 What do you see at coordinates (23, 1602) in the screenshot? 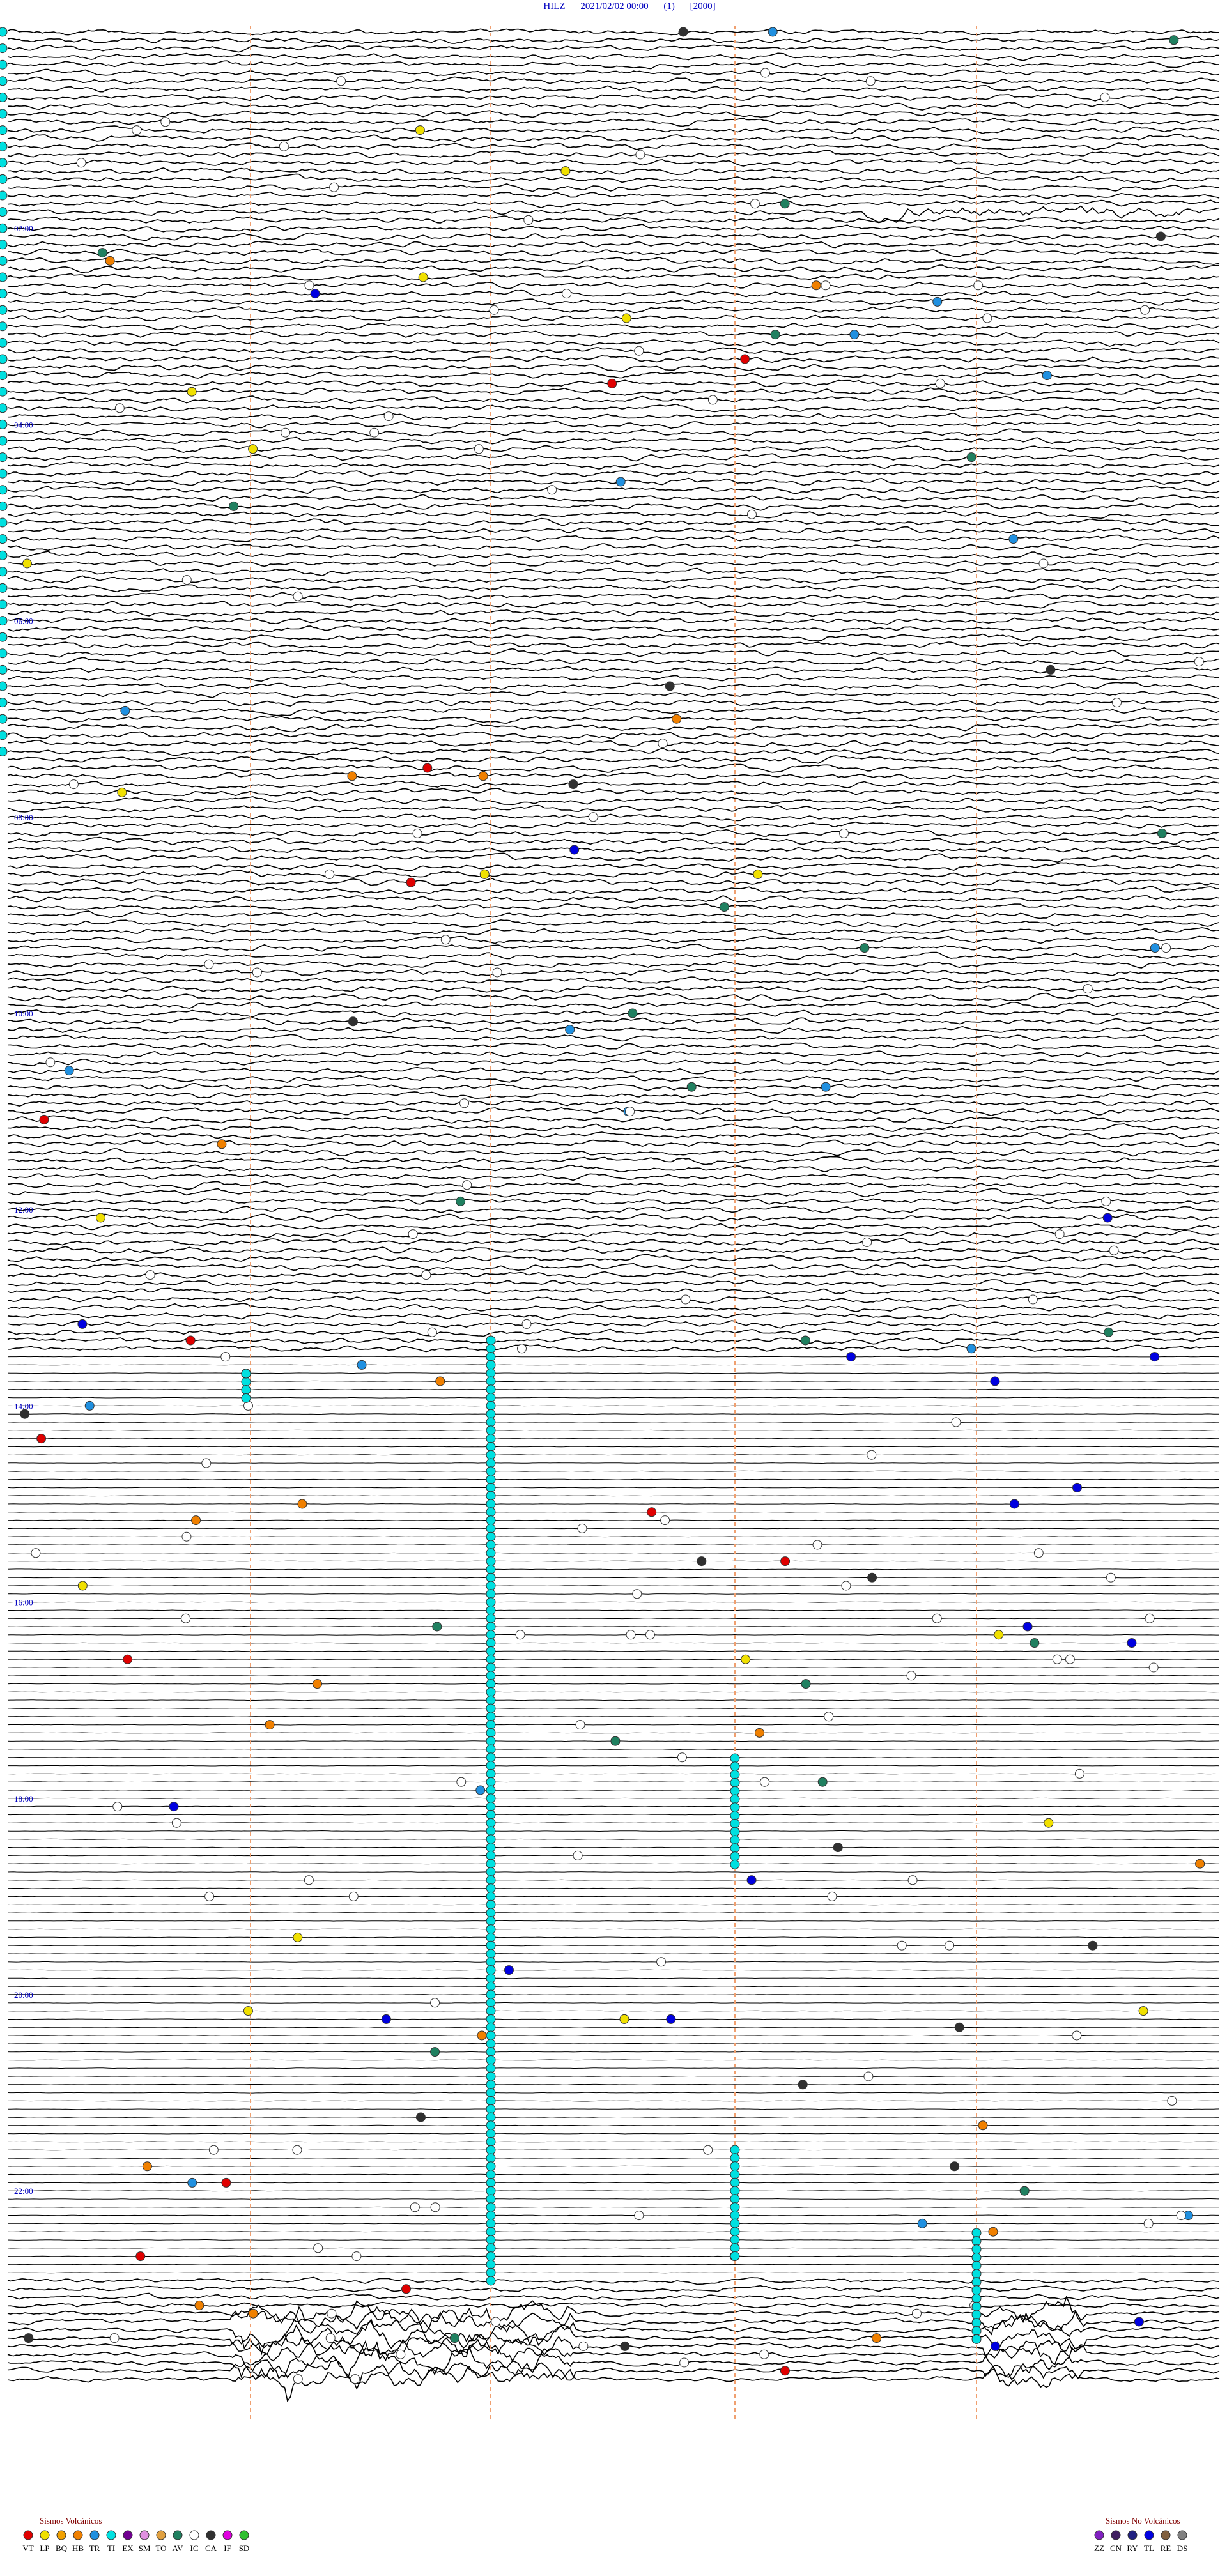
I see `time-label: 16:00` at bounding box center [23, 1602].